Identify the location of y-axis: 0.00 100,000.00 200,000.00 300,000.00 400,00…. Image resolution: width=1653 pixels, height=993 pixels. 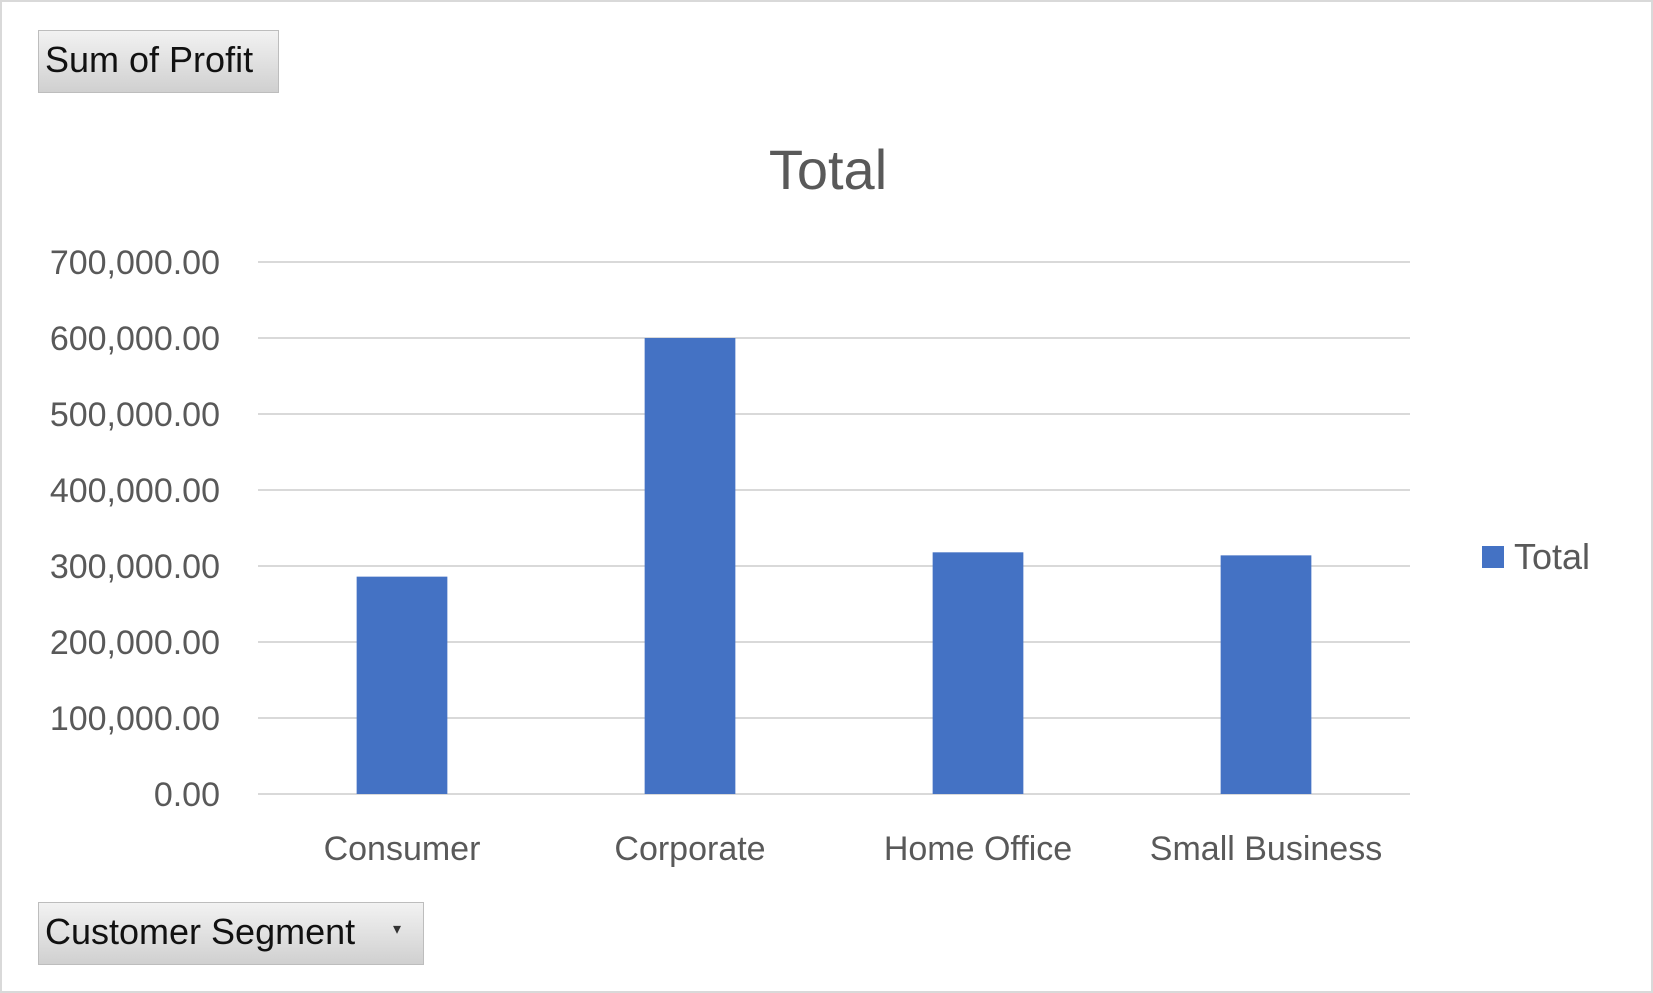
(135, 529).